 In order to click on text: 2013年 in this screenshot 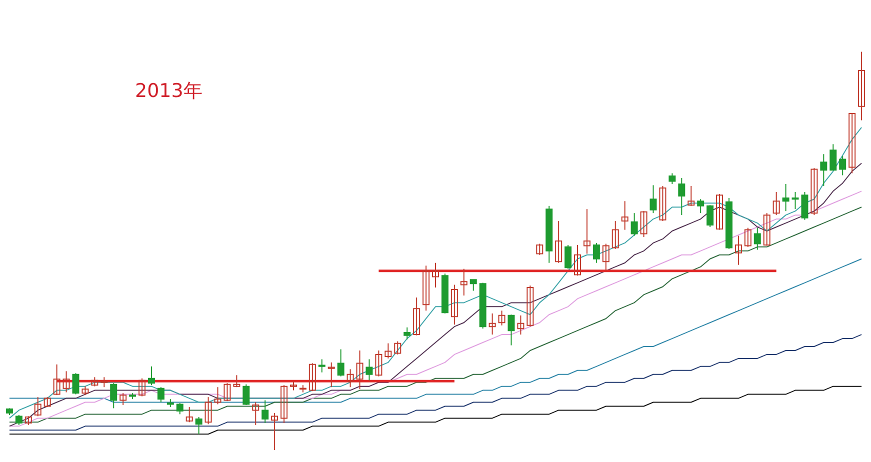, I will do `click(168, 91)`.